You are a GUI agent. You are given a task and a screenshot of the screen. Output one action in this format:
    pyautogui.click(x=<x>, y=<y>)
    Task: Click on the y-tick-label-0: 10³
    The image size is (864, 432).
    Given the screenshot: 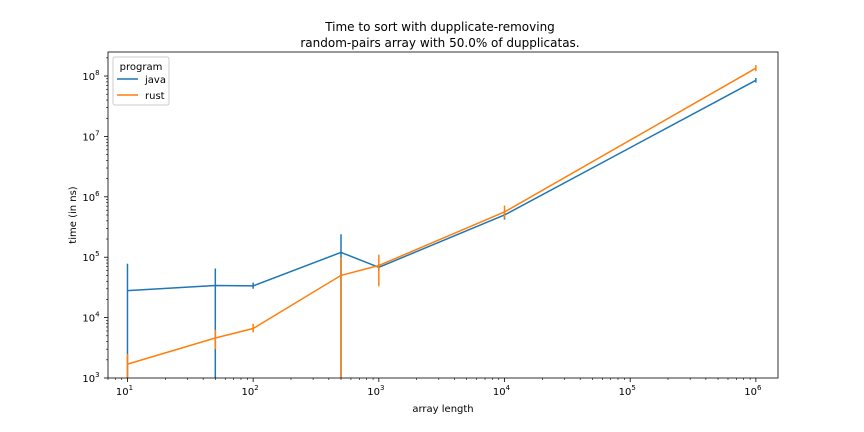 What is the action you would take?
    pyautogui.click(x=90, y=378)
    